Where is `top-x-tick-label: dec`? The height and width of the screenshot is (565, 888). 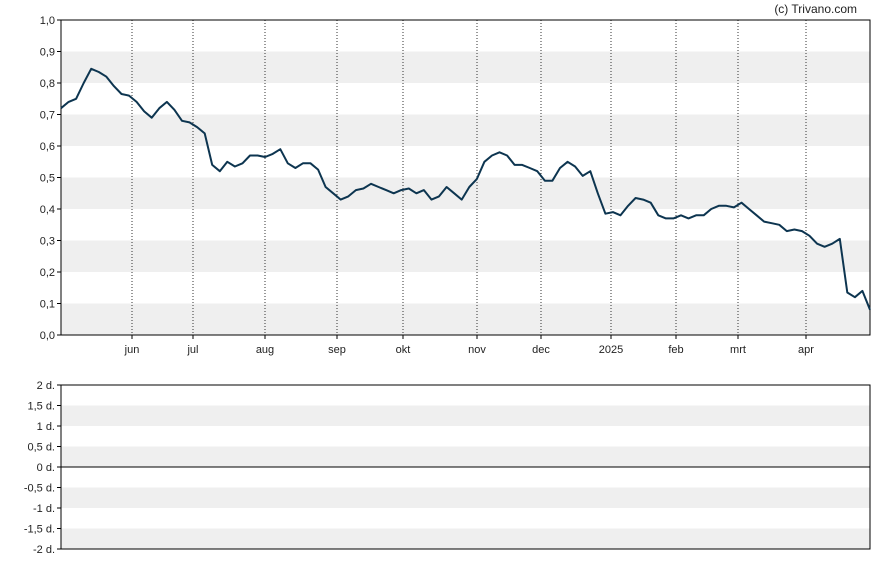 top-x-tick-label: dec is located at coordinates (541, 350).